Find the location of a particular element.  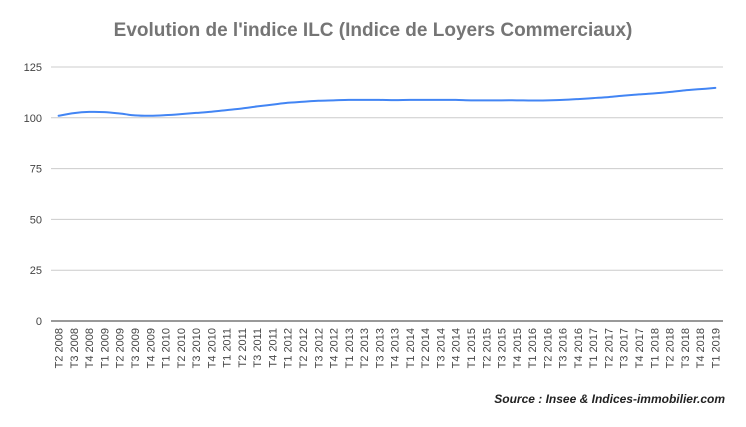

series-line is located at coordinates (387, 101).